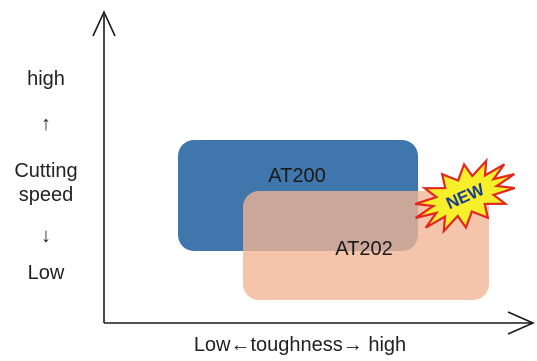 The height and width of the screenshot is (361, 537). Describe the element at coordinates (104, 23) in the screenshot. I see `y-axis-arrowhead` at that location.